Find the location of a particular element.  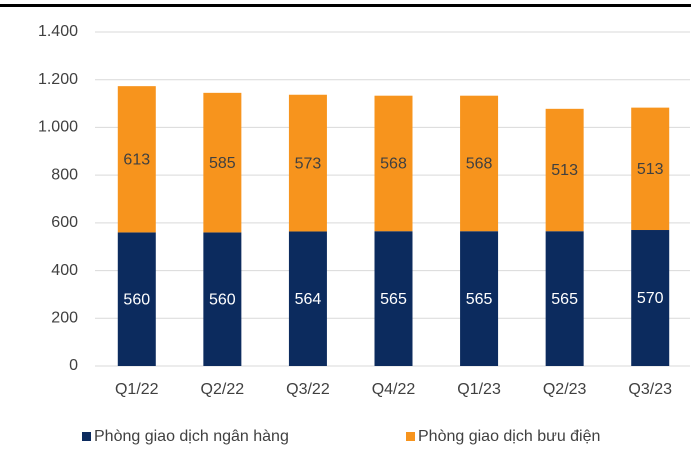

x-tick-label: Q3/23 is located at coordinates (650, 389).